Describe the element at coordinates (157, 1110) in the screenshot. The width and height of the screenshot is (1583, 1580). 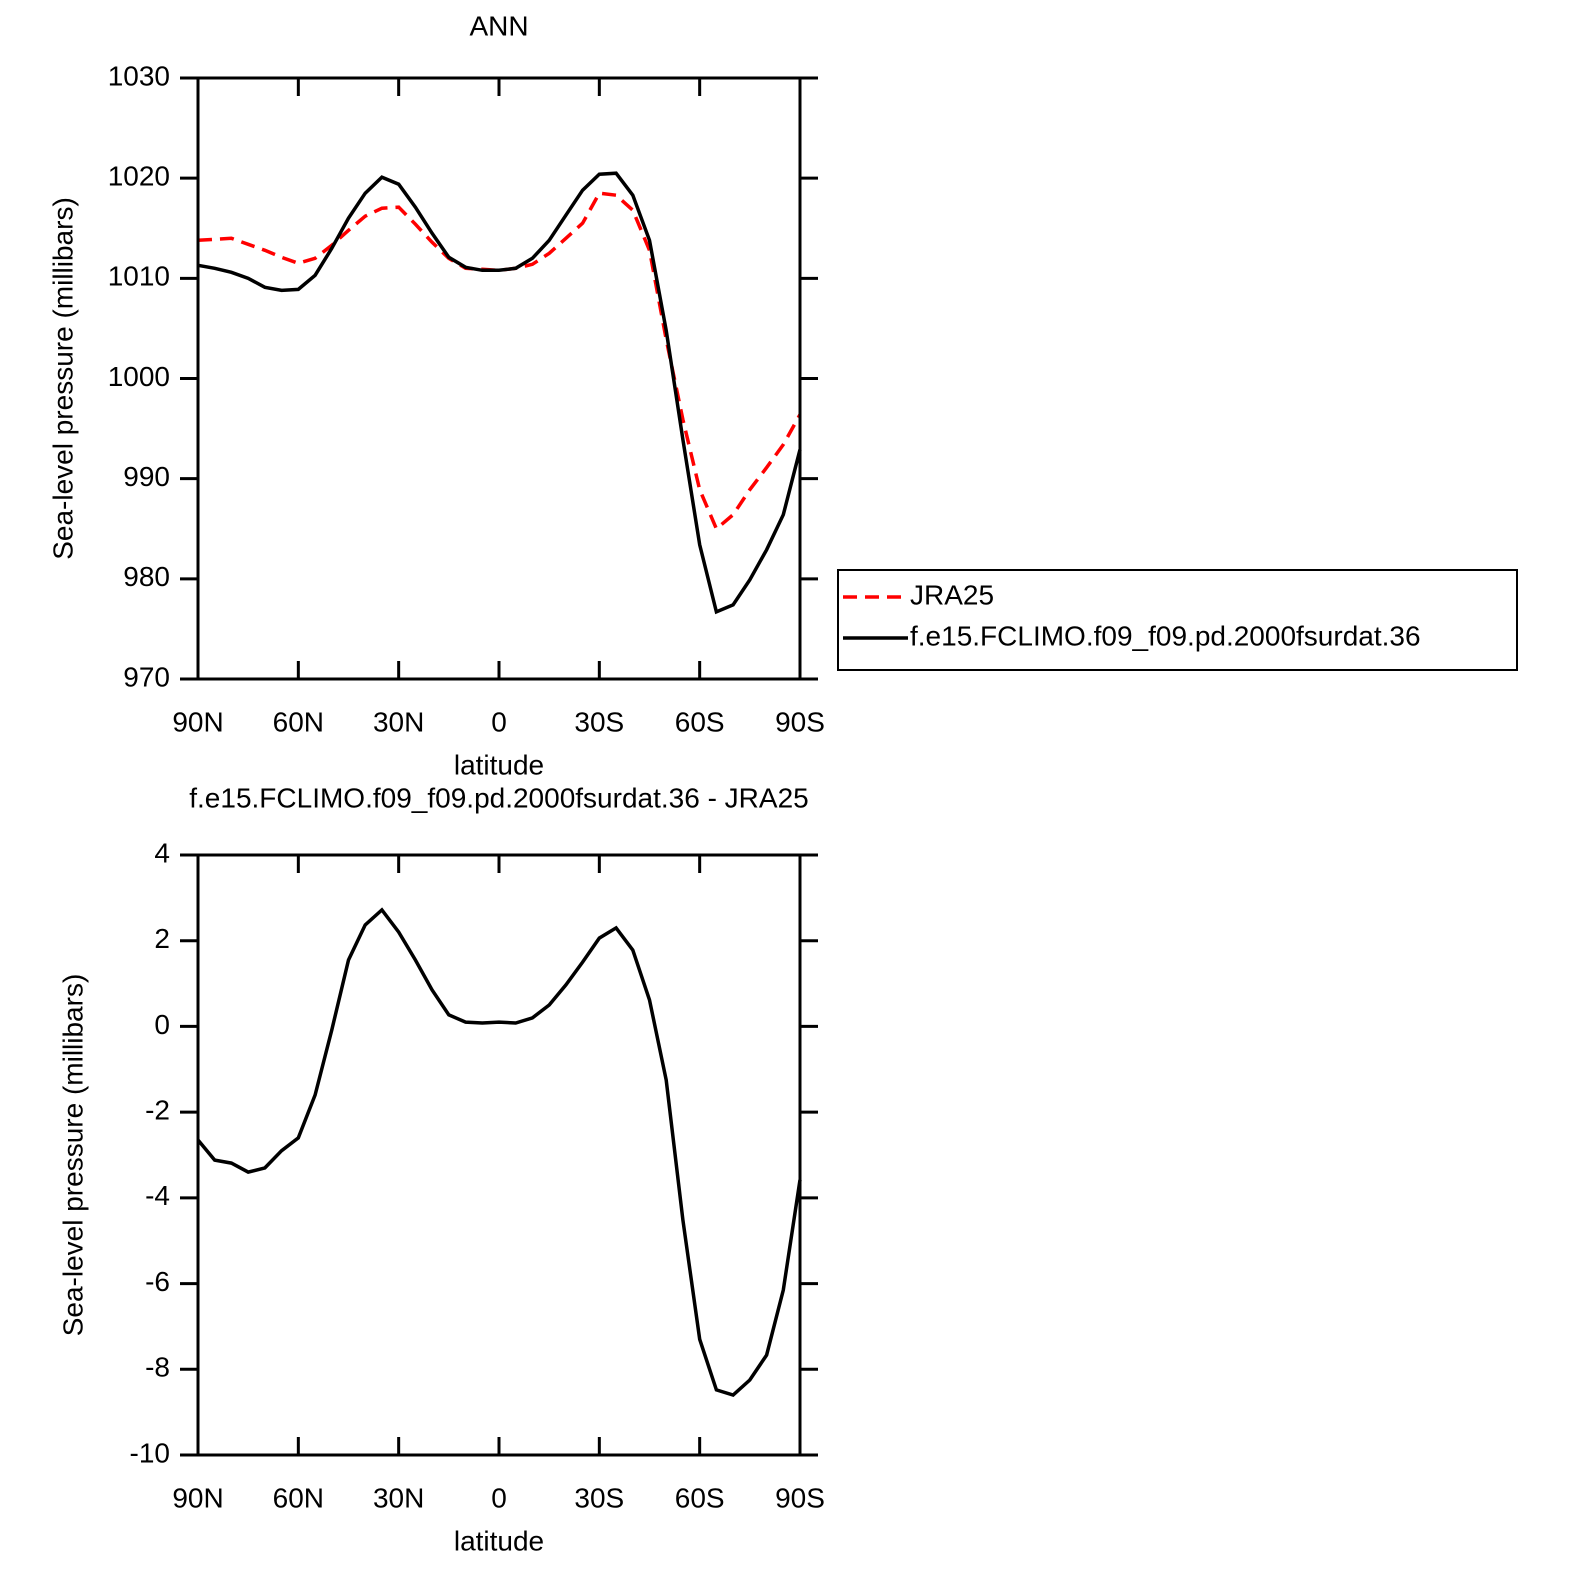
I see `y-tick-label: -2` at that location.